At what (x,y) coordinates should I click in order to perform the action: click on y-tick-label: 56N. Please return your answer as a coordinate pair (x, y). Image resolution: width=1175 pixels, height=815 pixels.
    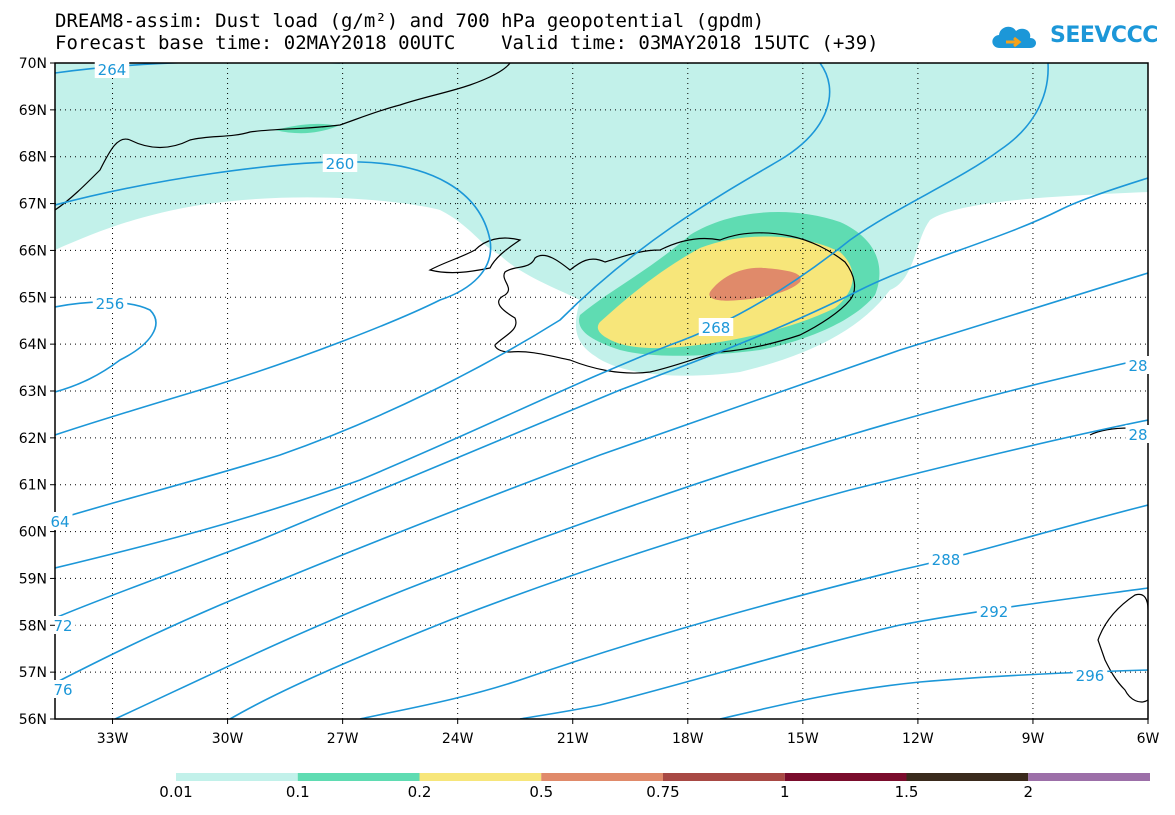
    Looking at the image, I should click on (33, 720).